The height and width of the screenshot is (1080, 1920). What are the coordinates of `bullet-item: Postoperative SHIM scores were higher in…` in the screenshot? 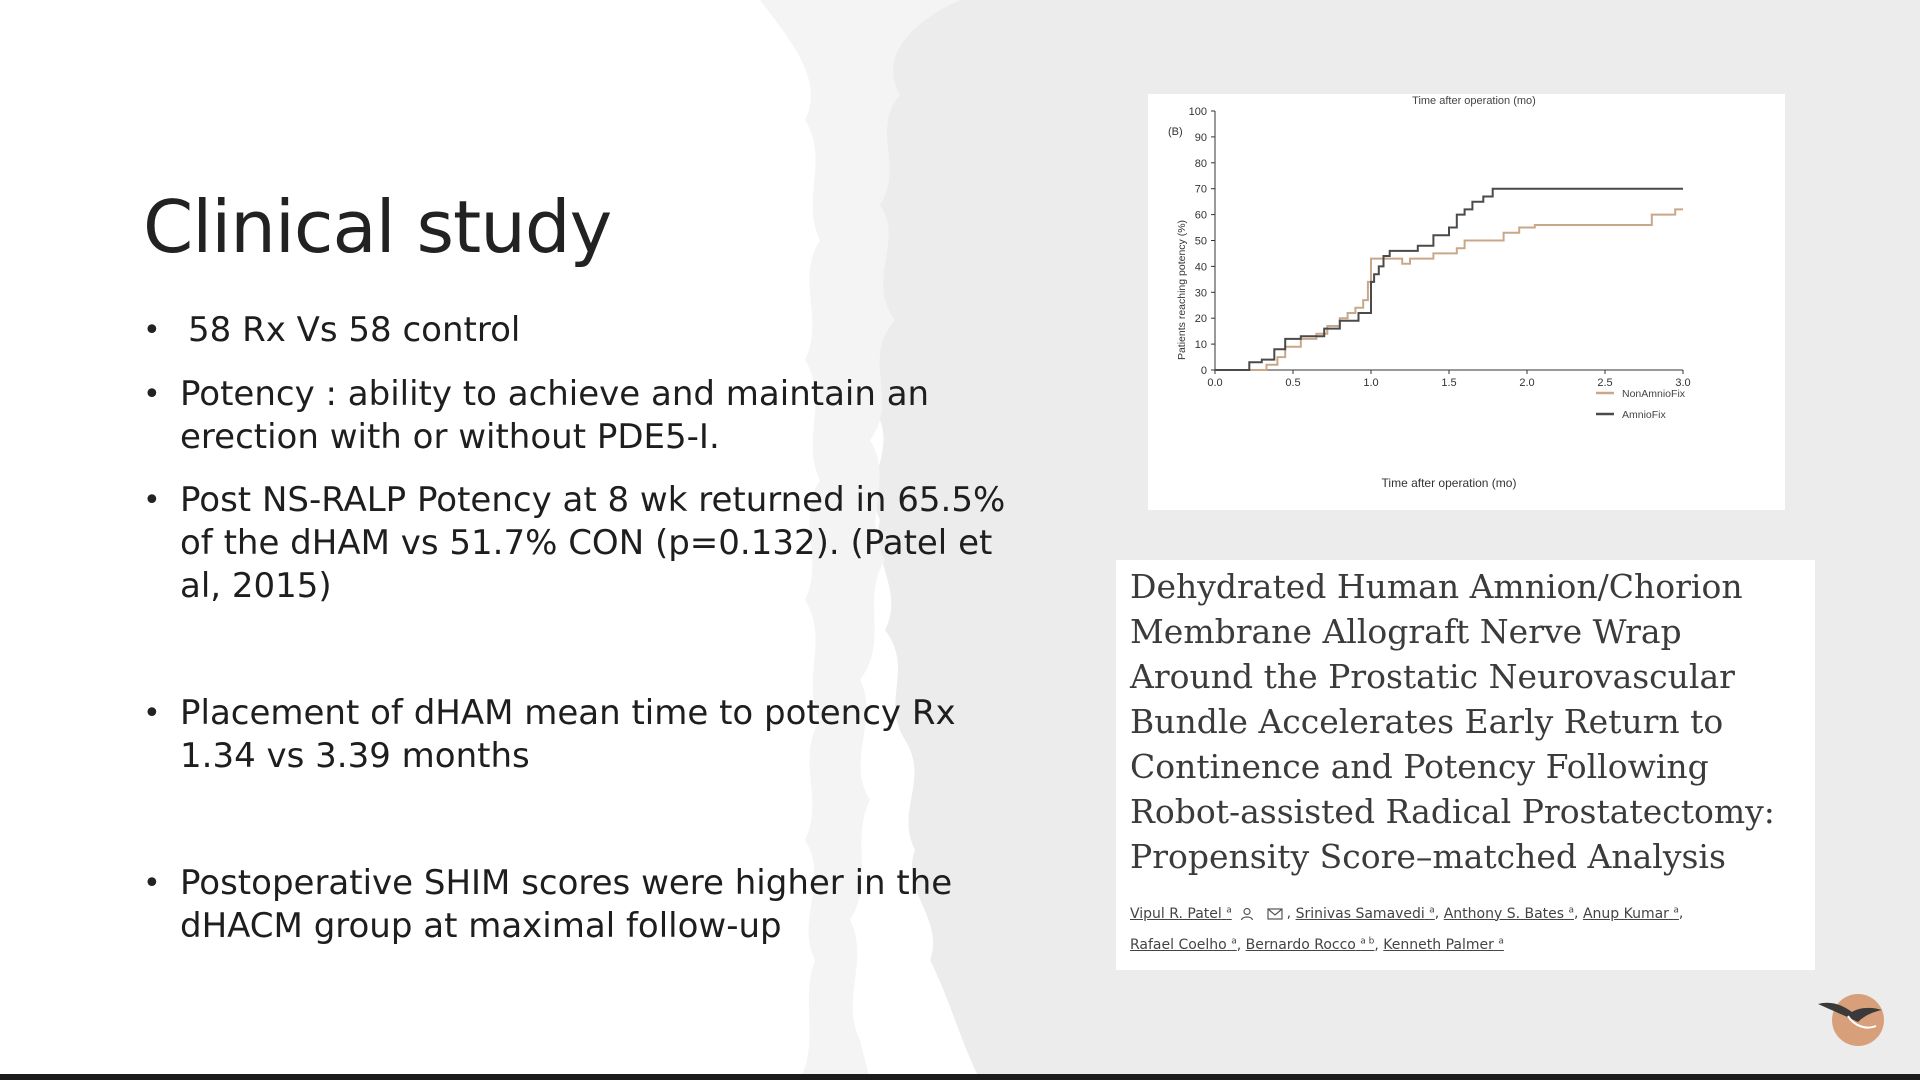 It's located at (550, 905).